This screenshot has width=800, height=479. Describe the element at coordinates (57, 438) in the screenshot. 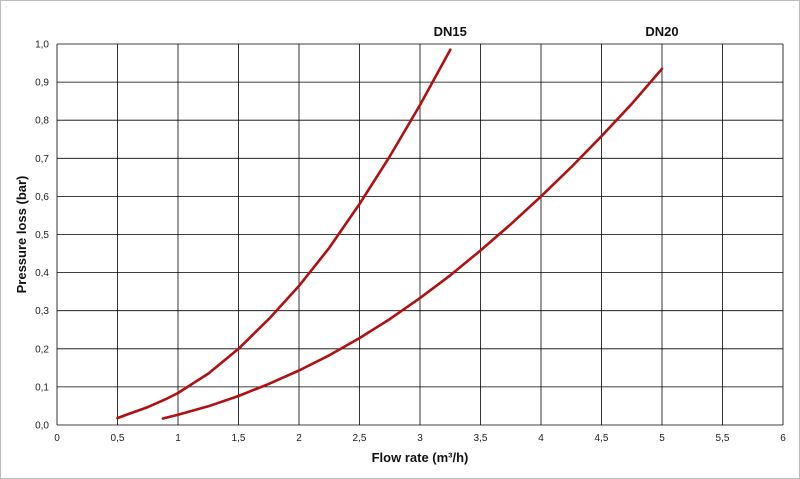

I see `x-tick-label: 0` at that location.